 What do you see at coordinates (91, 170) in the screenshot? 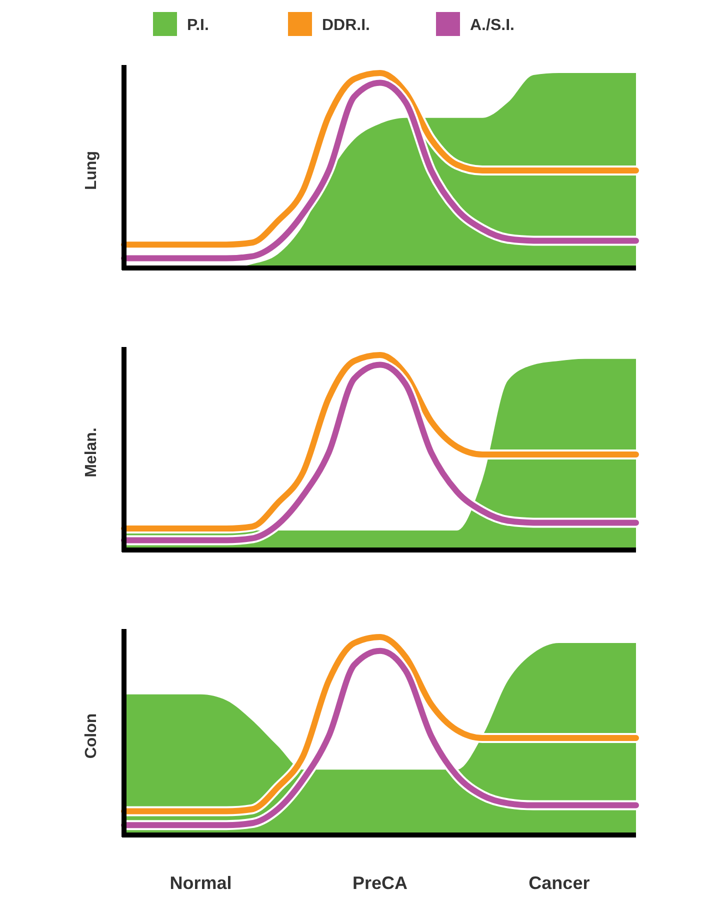
I see `y-axis-title: Lung` at bounding box center [91, 170].